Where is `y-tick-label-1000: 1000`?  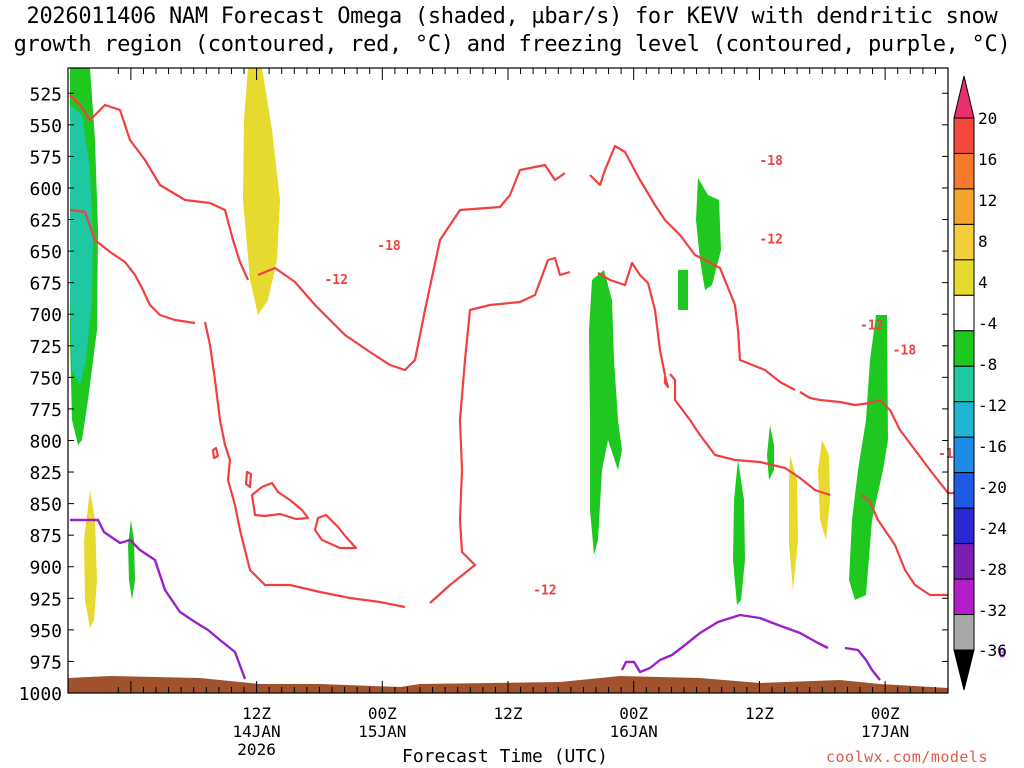 y-tick-label-1000: 1000 is located at coordinates (40, 694).